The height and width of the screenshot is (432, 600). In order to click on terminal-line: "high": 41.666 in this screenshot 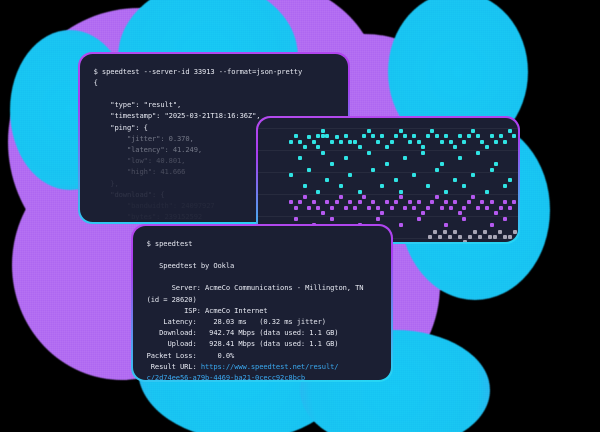, I will do `click(139, 172)`.